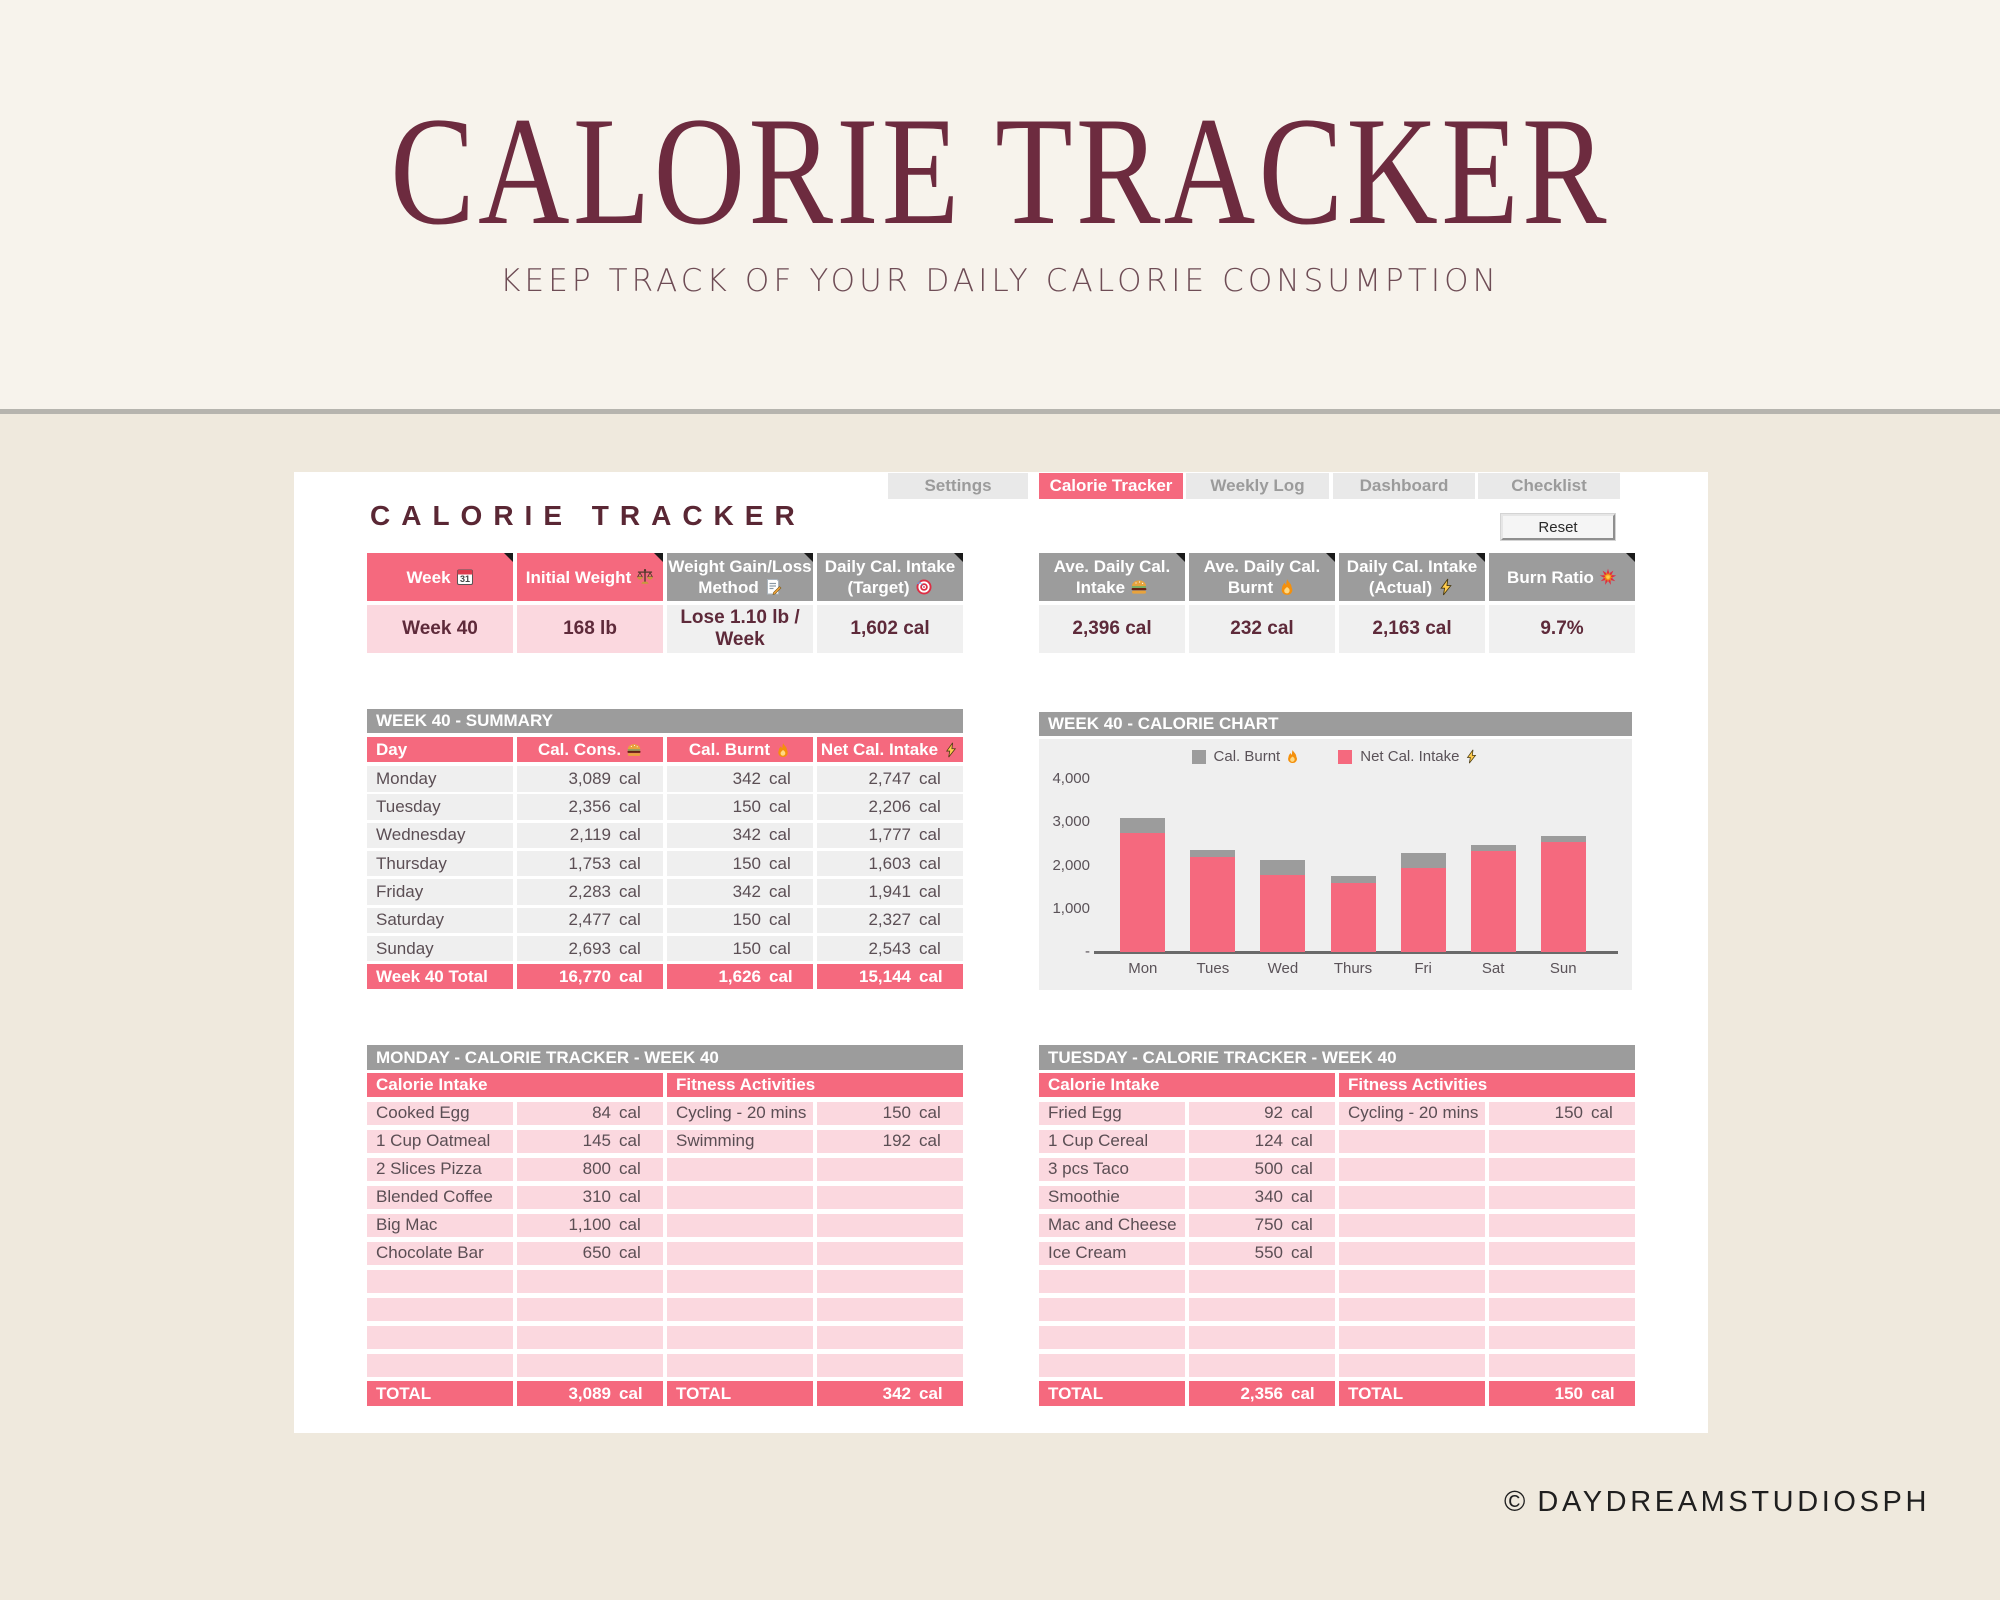 The image size is (2000, 1600). I want to click on week-stat-value-cell: 9.7%, so click(1562, 629).